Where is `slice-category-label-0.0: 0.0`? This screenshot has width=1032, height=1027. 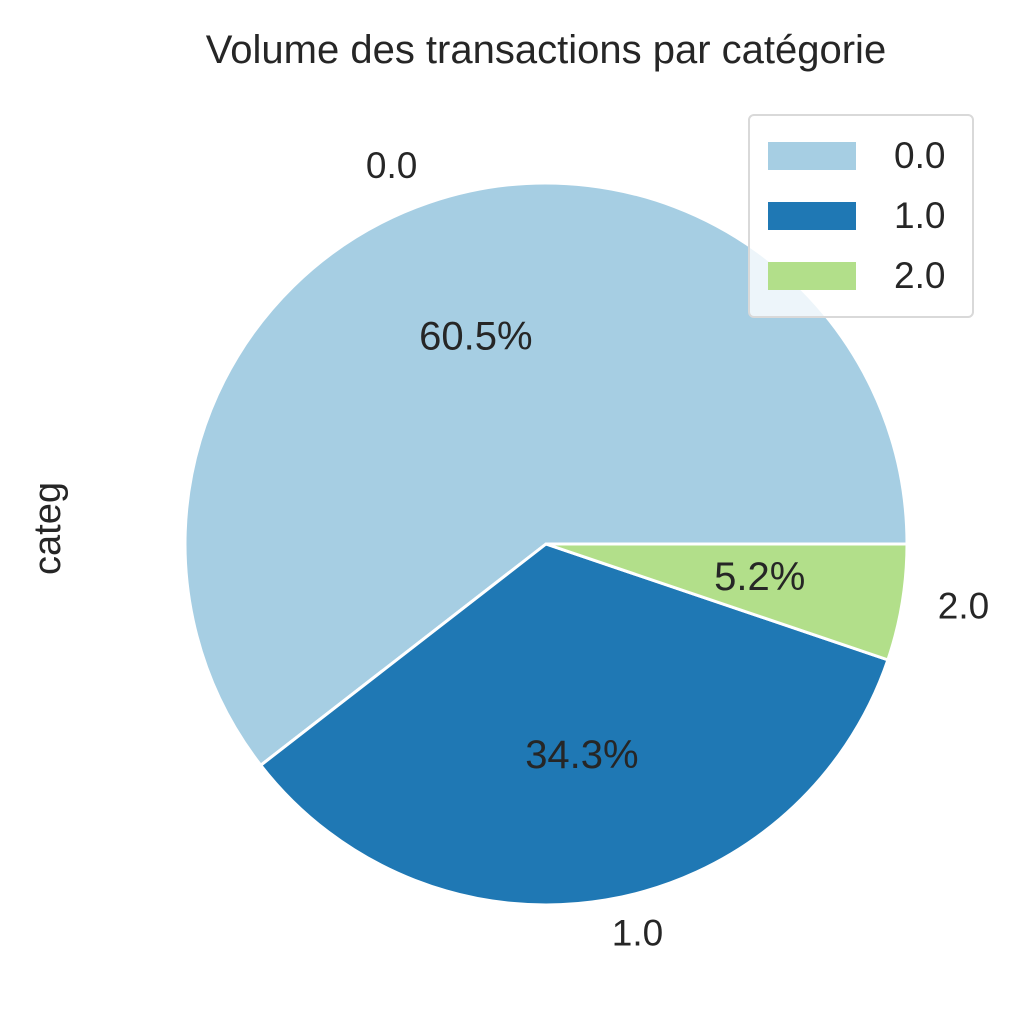 slice-category-label-0.0: 0.0 is located at coordinates (391, 165).